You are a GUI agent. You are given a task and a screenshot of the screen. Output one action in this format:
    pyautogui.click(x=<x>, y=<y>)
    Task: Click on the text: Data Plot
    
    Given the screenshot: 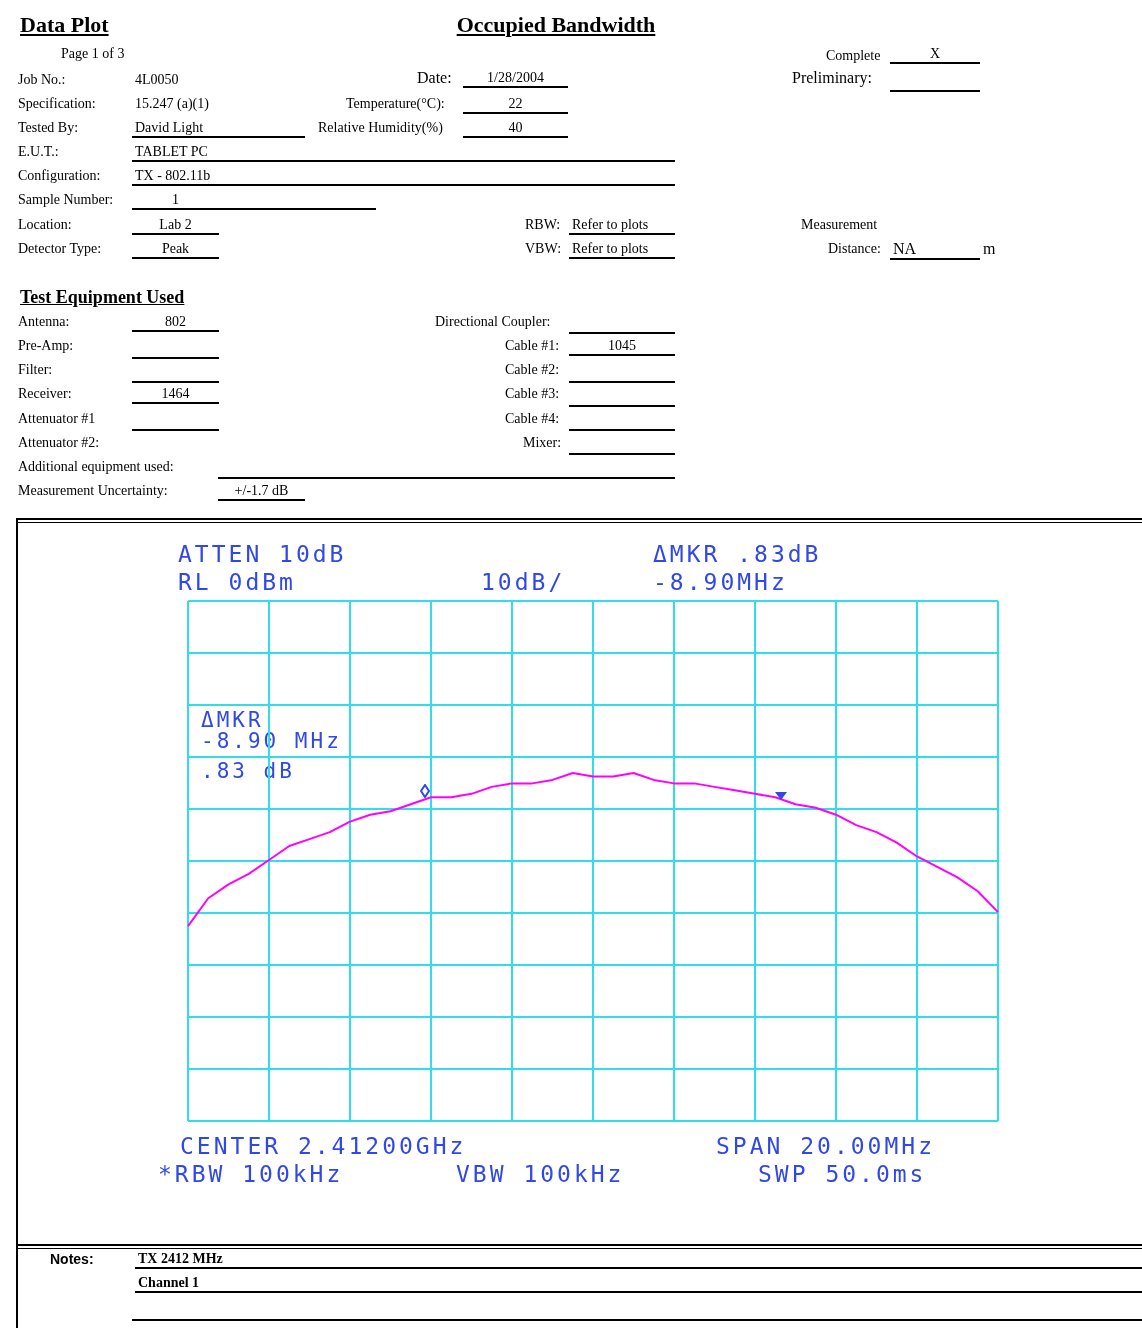 What is the action you would take?
    pyautogui.click(x=64, y=25)
    